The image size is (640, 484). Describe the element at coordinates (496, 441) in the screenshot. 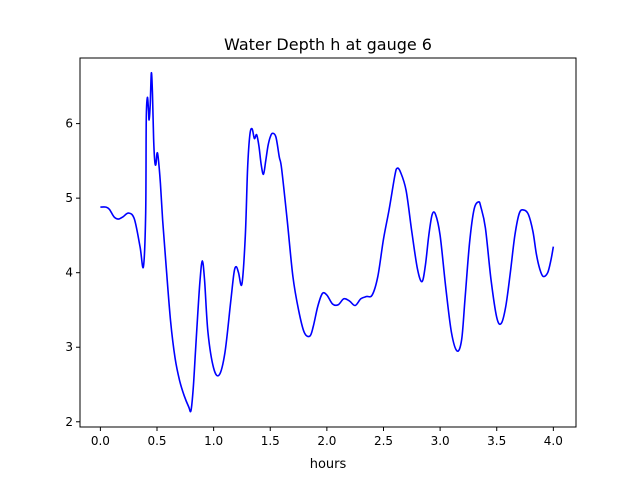

I see `x-tick-label: 3.5` at that location.